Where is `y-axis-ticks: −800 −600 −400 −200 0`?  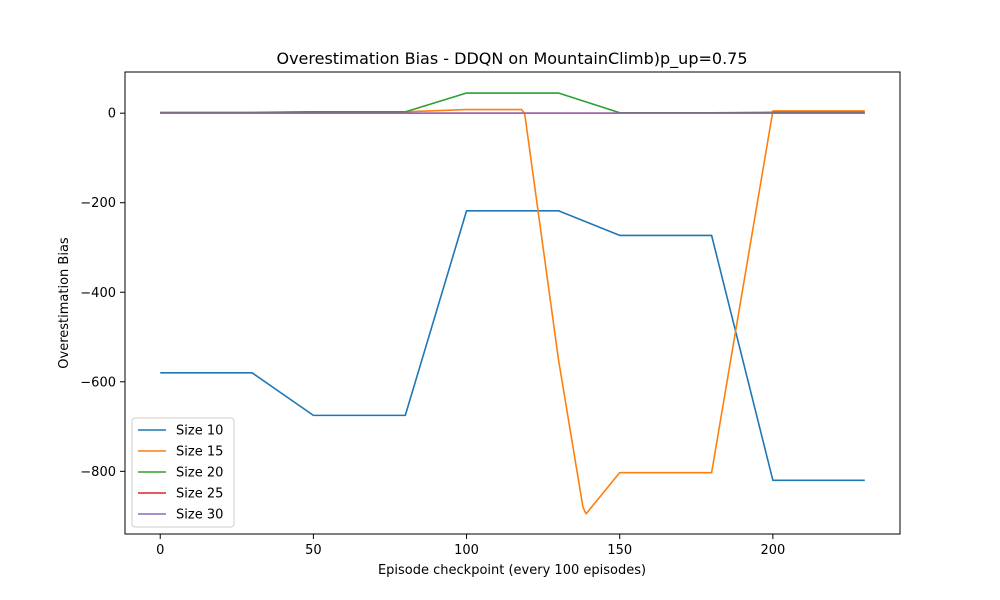
y-axis-ticks: −800 −600 −400 −200 0 is located at coordinates (102, 293).